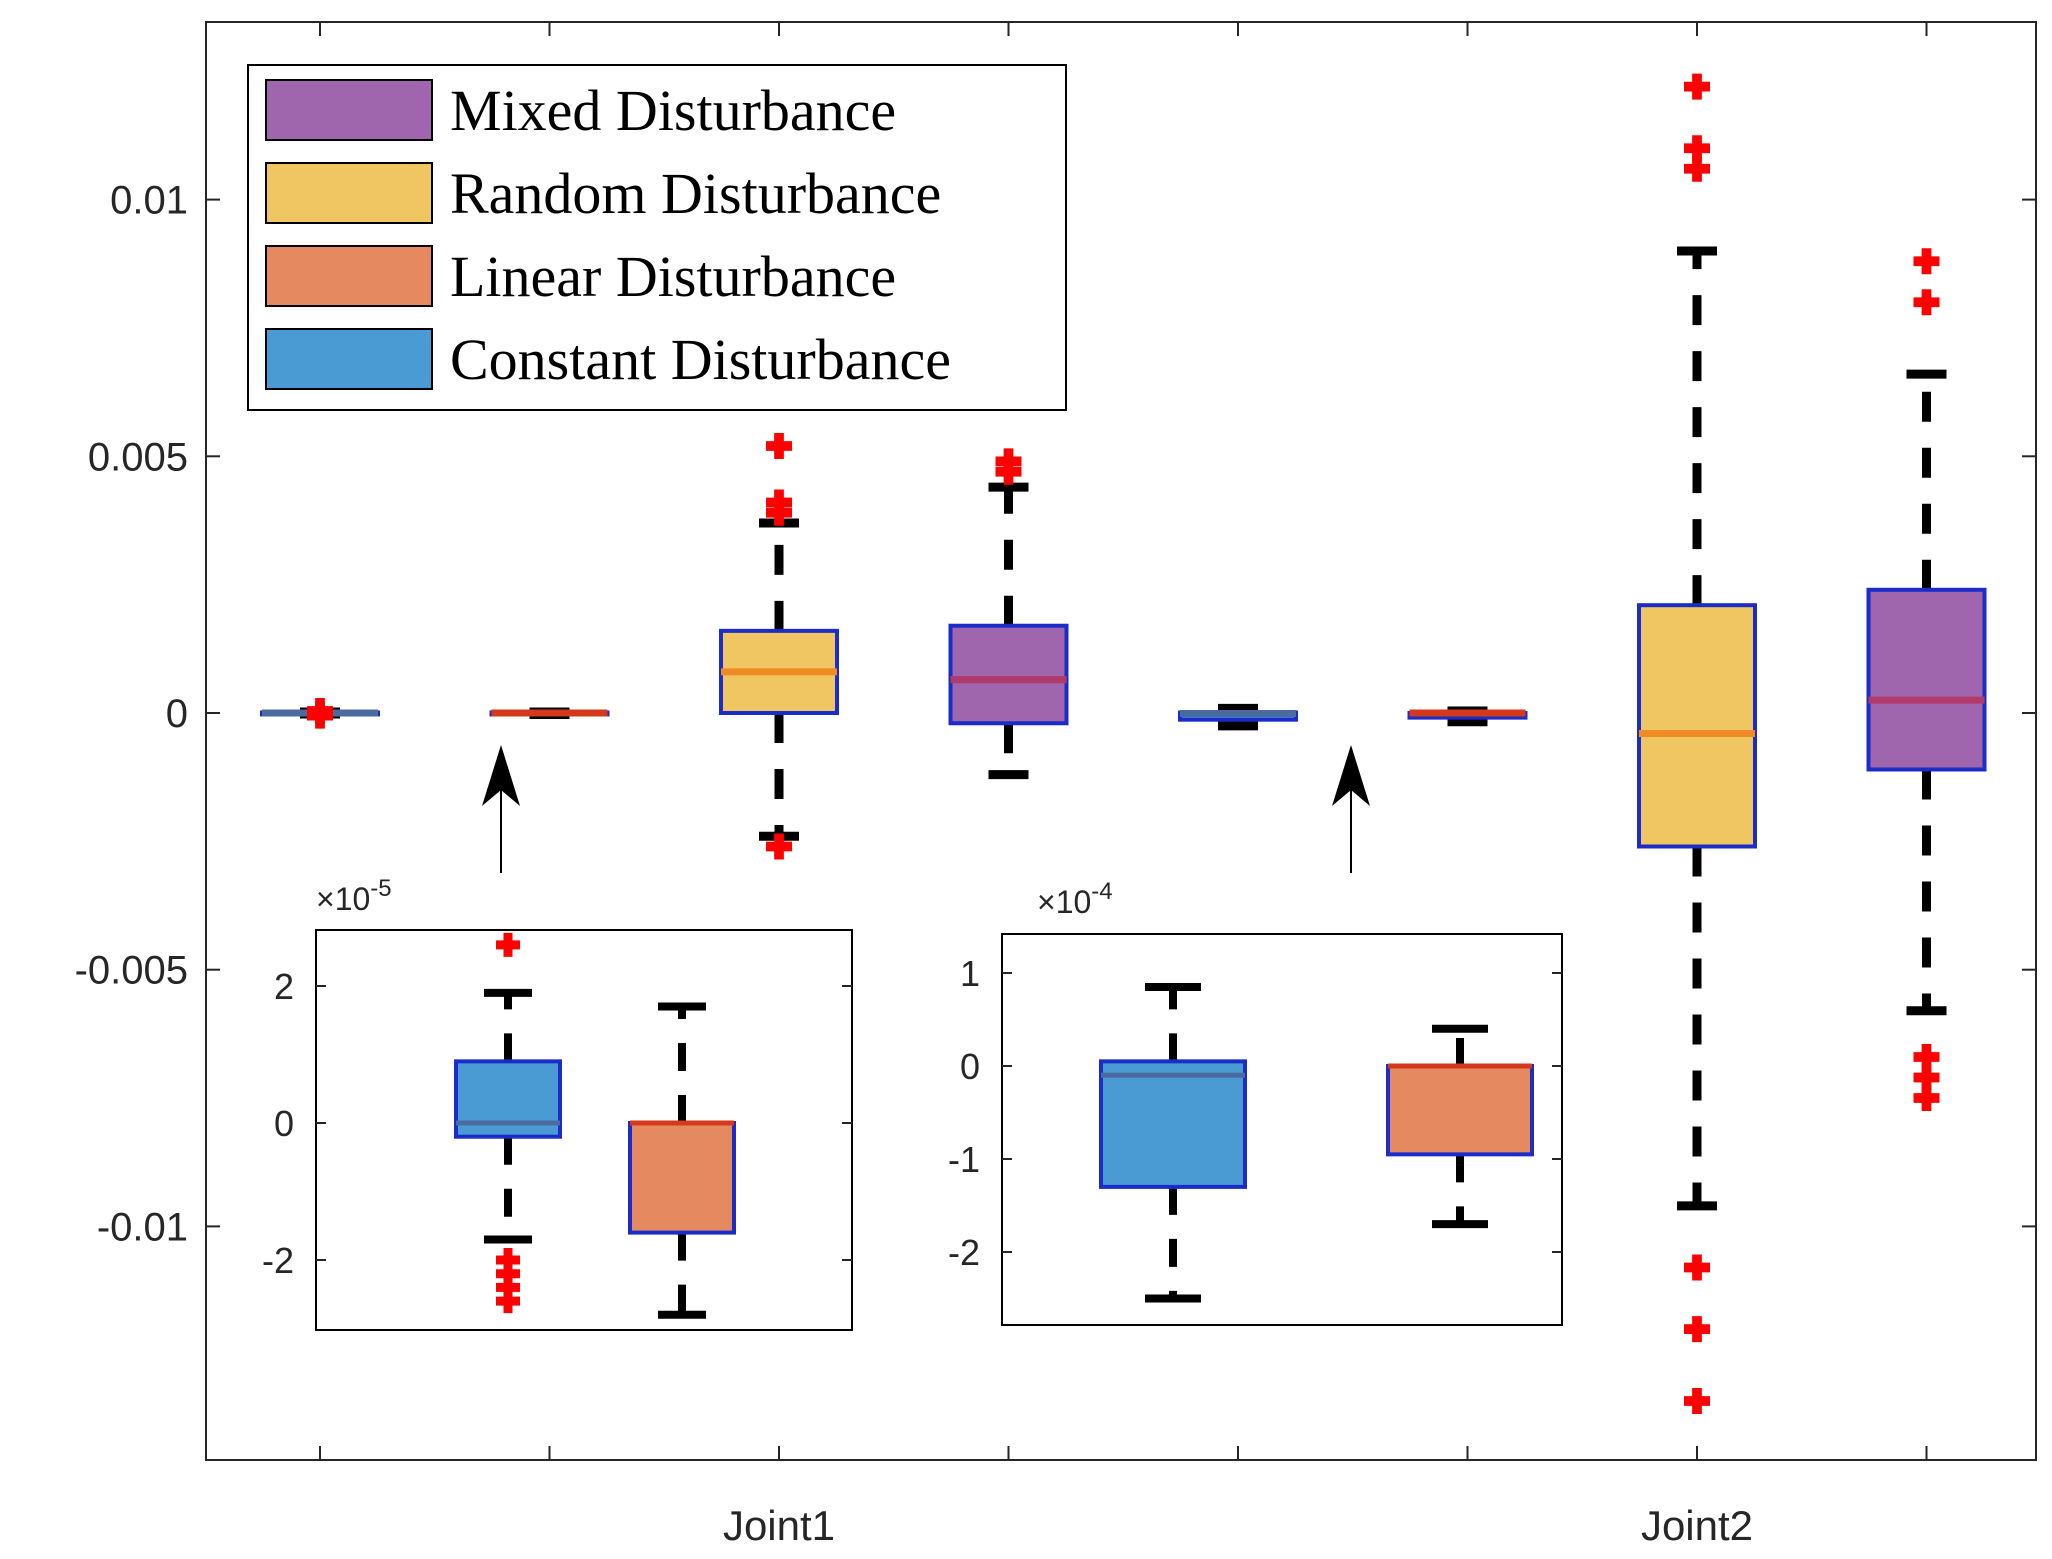  I want to click on joint1-inset: -2 0 2 ×10⁻⁵, so click(557, 1103).